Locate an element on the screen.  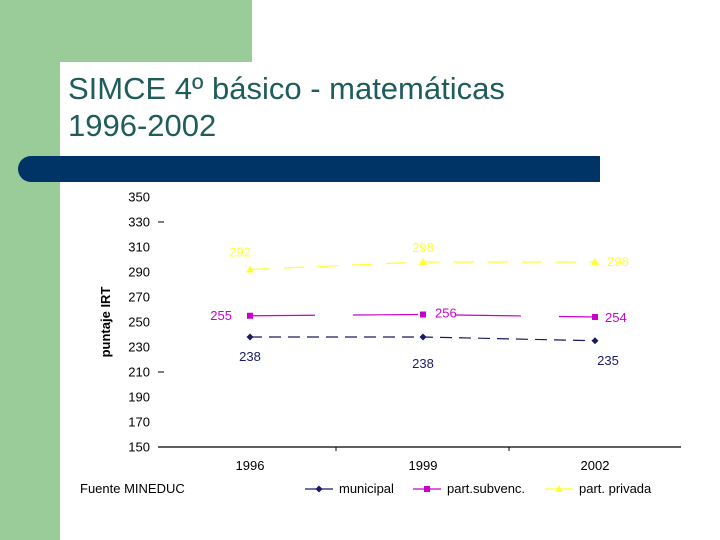
y-tick-label: 350 is located at coordinates (139, 197).